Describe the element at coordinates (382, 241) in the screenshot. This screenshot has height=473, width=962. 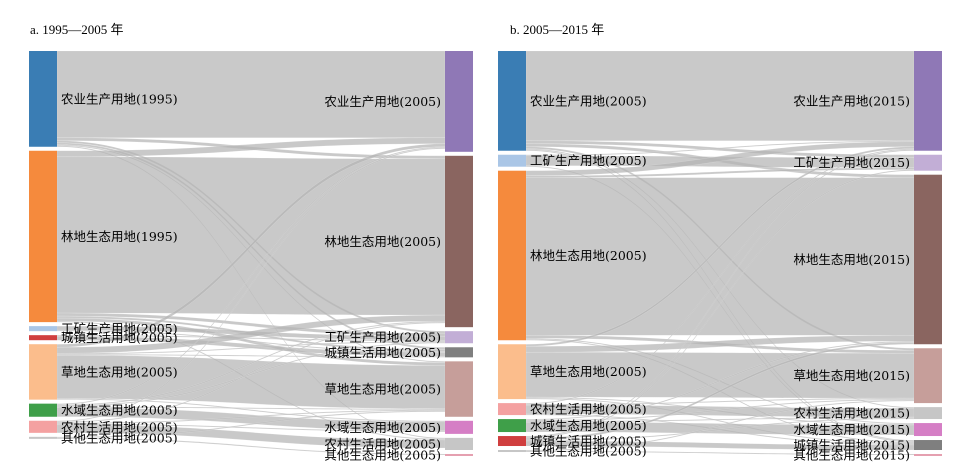
I see `target-label-t_forest: 林地生态用地(2005)` at that location.